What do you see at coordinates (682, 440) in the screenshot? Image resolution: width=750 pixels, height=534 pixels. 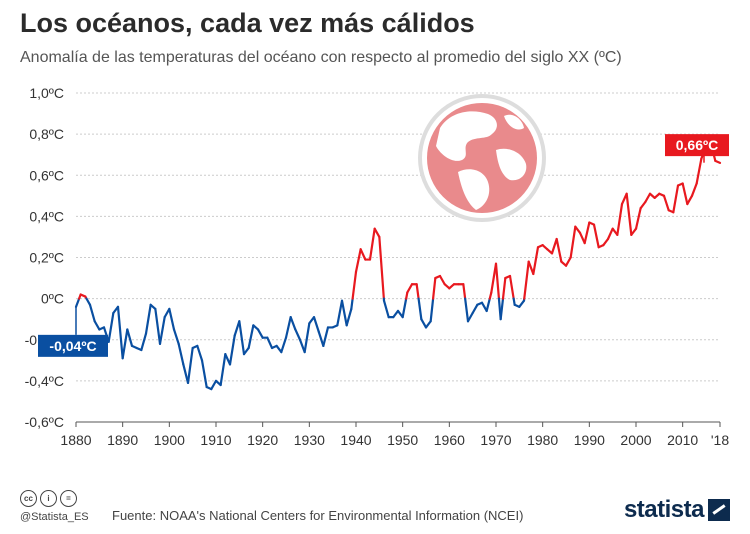 I see `x-tick-label: 2010` at bounding box center [682, 440].